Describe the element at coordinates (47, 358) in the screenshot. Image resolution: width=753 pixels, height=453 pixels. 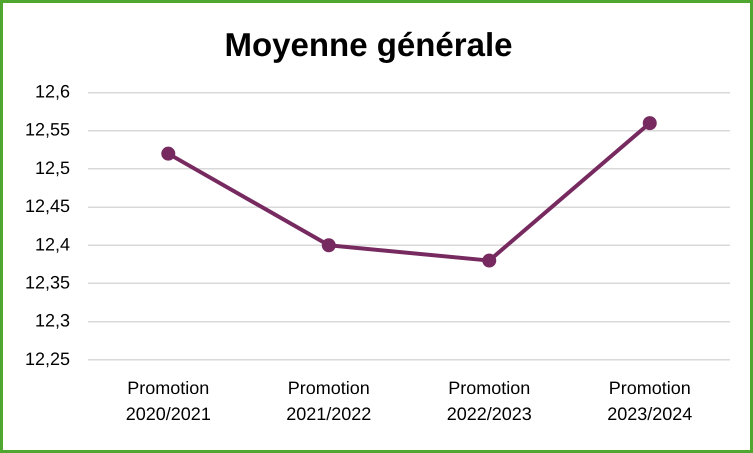
I see `y-tick-label: 12,25` at that location.